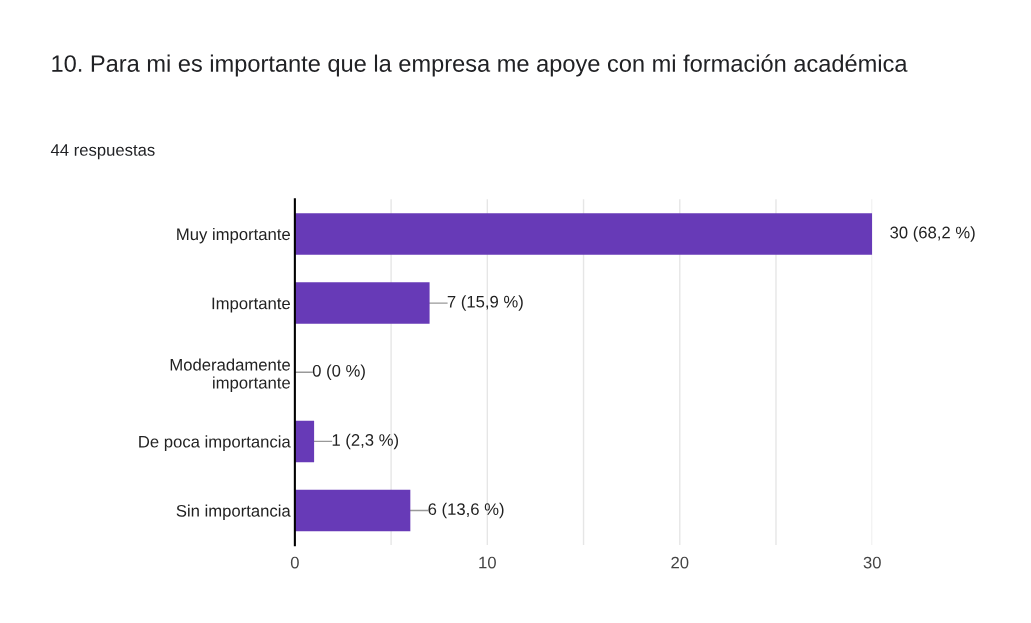 The height and width of the screenshot is (623, 1031). What do you see at coordinates (215, 443) in the screenshot?
I see `y-tick-label: De poca importancia` at bounding box center [215, 443].